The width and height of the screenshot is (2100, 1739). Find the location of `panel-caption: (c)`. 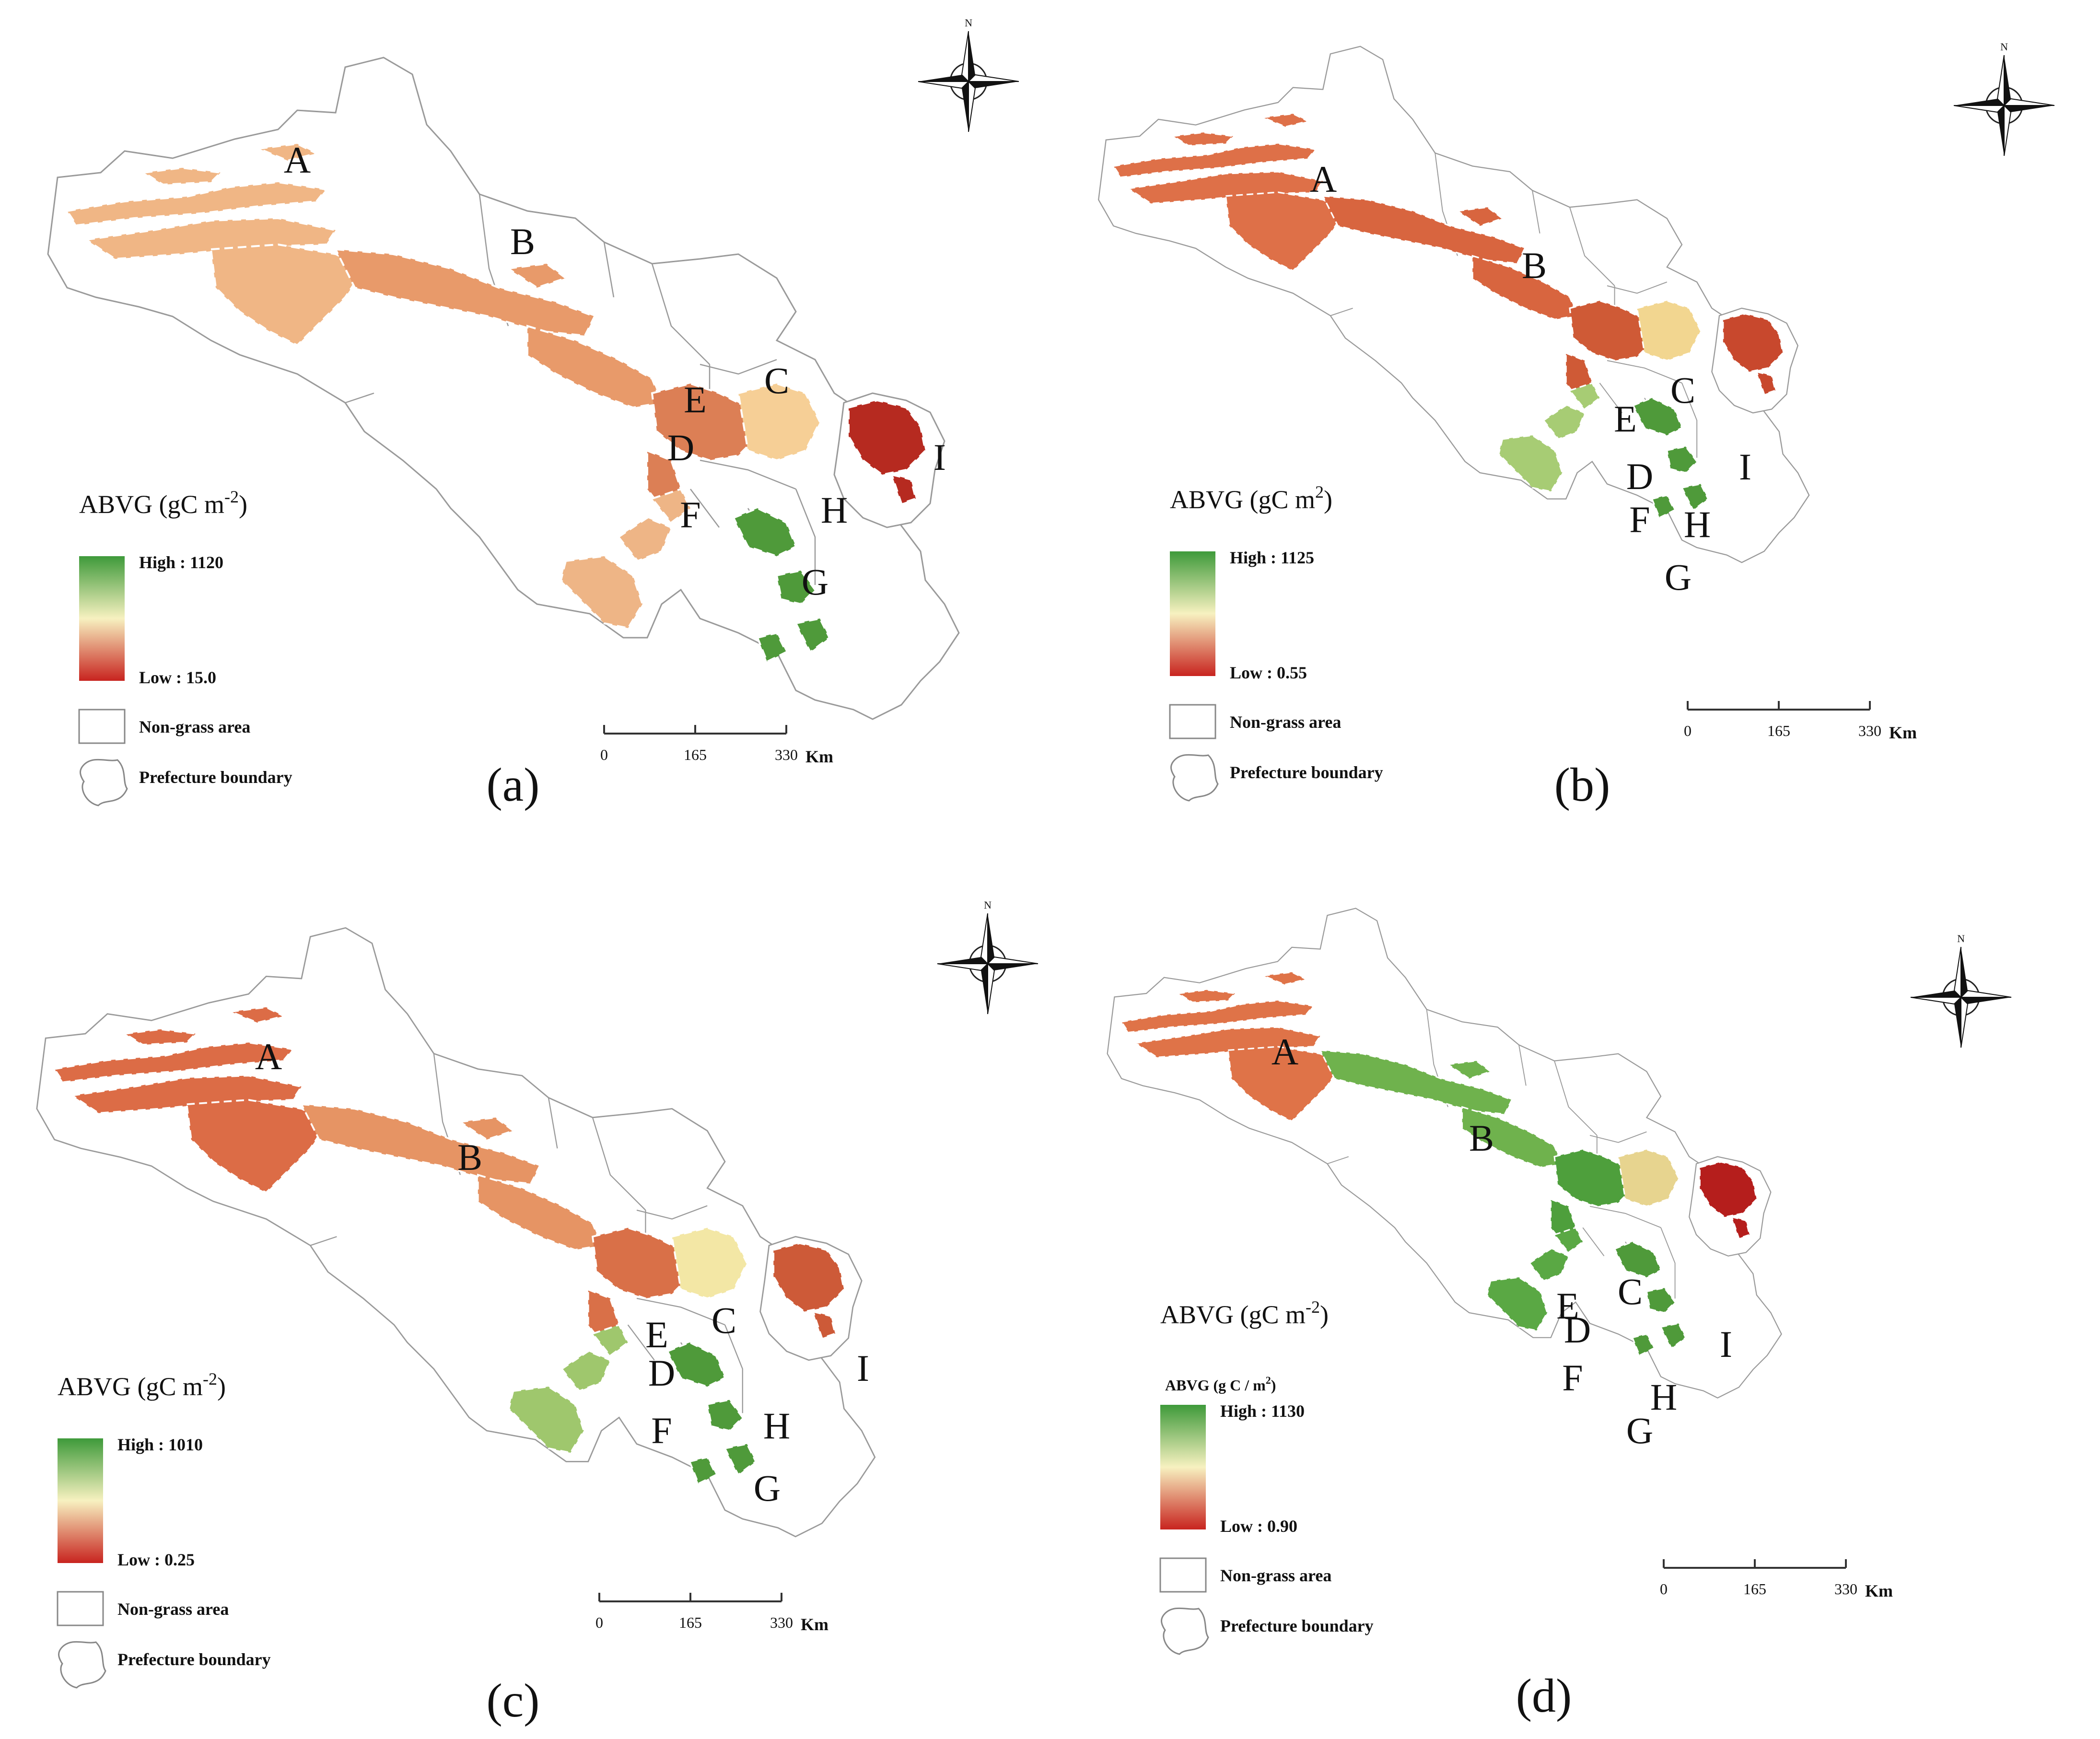

panel-caption: (c) is located at coordinates (513, 1700).